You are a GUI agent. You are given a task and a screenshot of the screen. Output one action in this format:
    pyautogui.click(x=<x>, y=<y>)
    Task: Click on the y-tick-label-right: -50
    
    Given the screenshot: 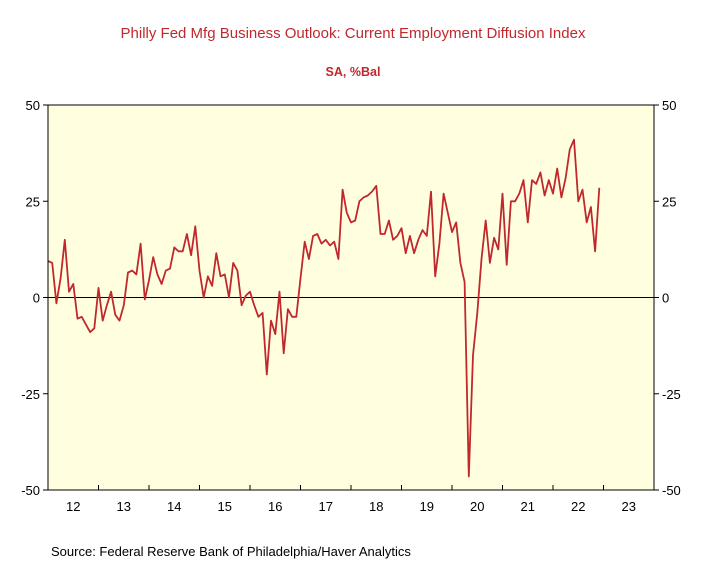 What is the action you would take?
    pyautogui.click(x=671, y=490)
    